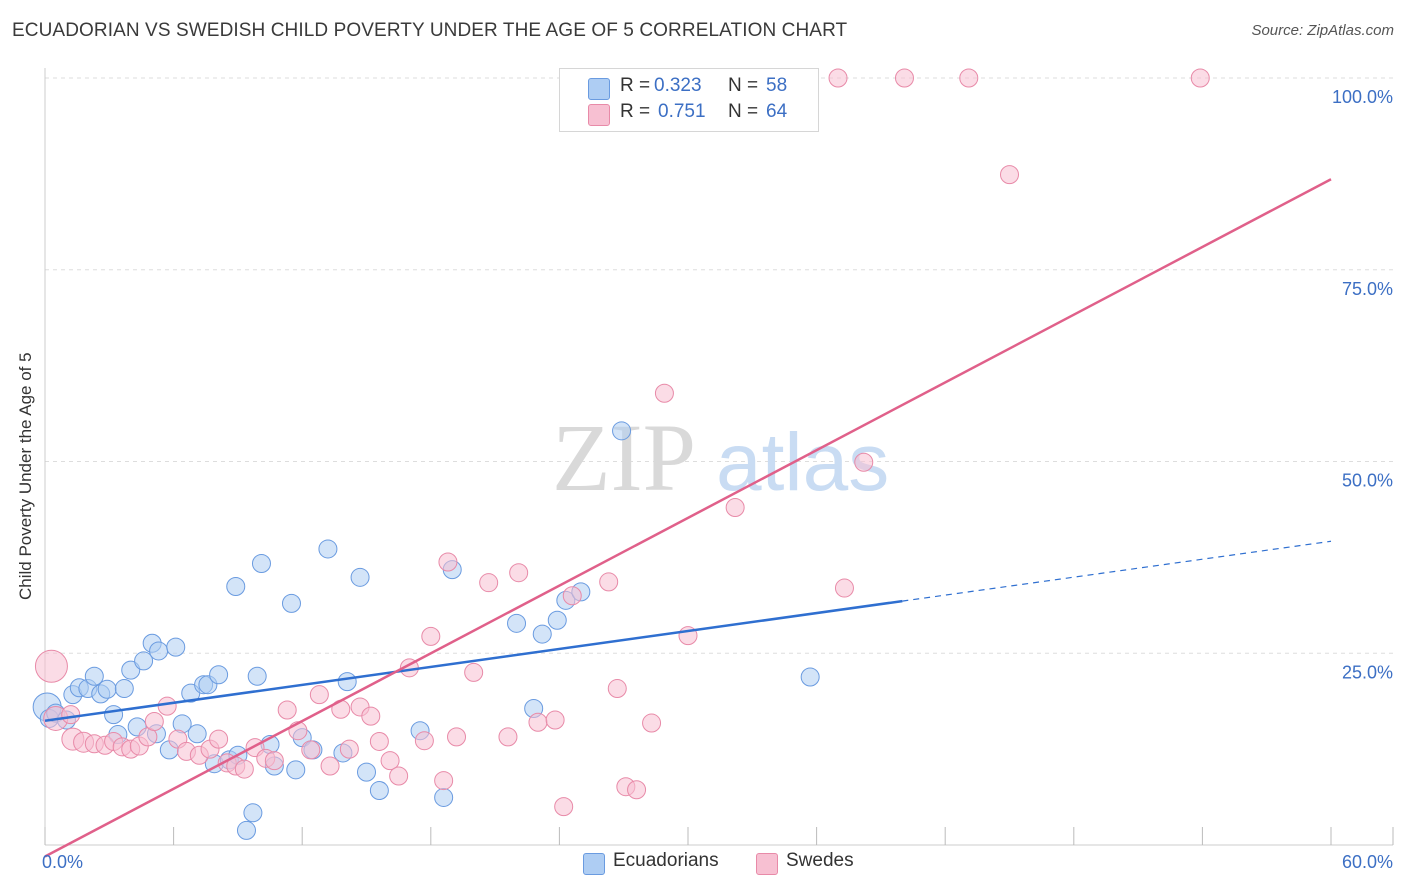 The height and width of the screenshot is (892, 1406). I want to click on legend-label-ecuadorians: Ecuadorians, so click(666, 860).